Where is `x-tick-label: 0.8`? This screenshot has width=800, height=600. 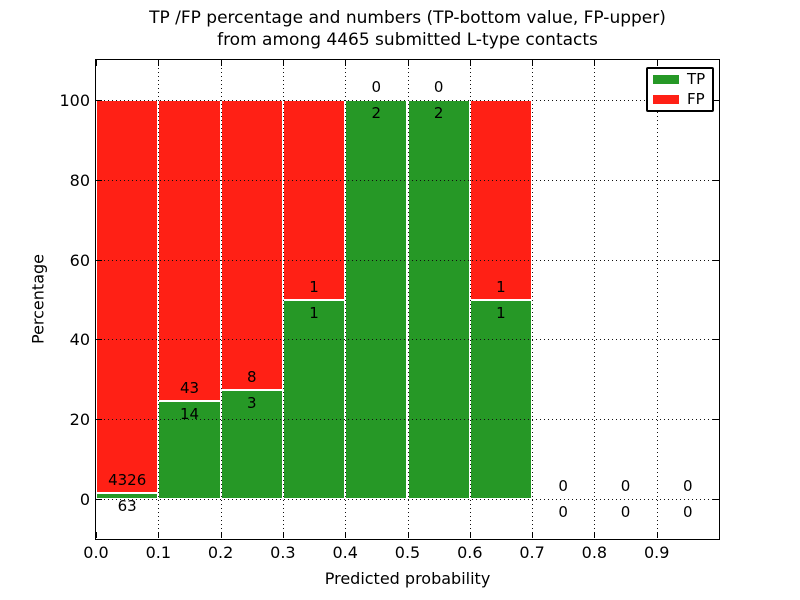
x-tick-label: 0.8 is located at coordinates (594, 552).